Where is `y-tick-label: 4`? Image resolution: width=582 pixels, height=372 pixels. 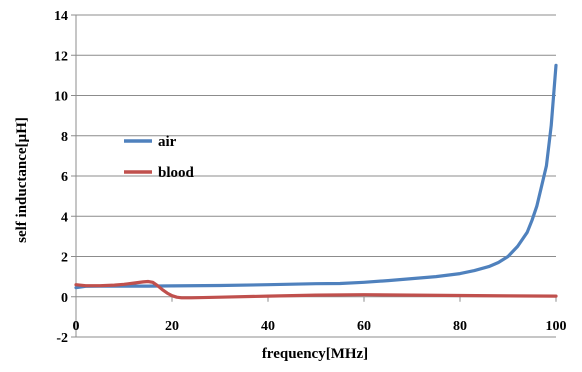
y-tick-label: 4 is located at coordinates (64, 217).